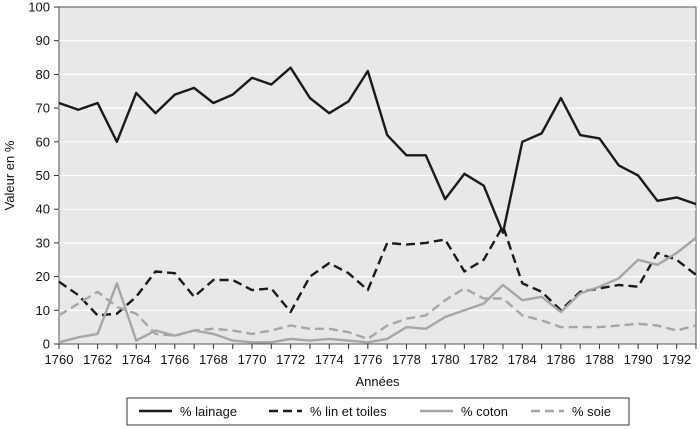 Image resolution: width=700 pixels, height=429 pixels. I want to click on y-axis: 0 10 20 30 40 50 60 70 80 90 100, so click(43, 176).